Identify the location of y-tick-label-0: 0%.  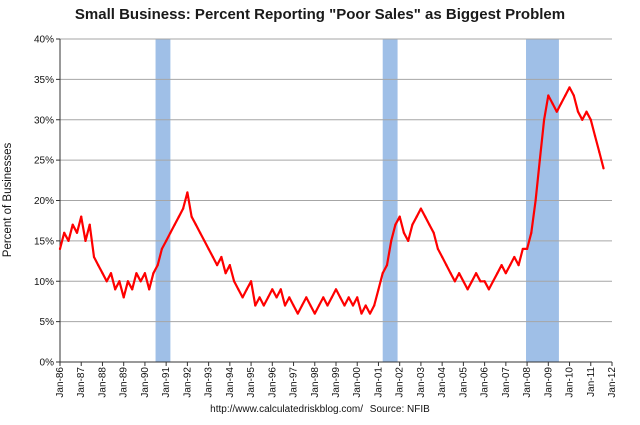
(47, 363).